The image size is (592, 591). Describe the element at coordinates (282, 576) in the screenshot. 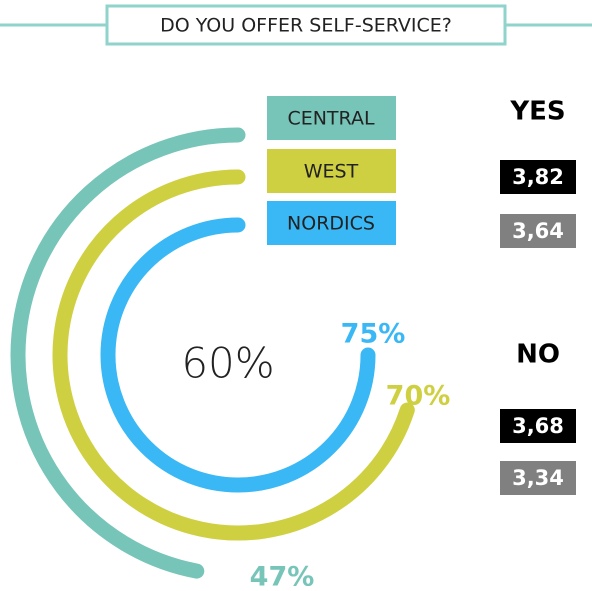

I see `value-label: 47%` at that location.